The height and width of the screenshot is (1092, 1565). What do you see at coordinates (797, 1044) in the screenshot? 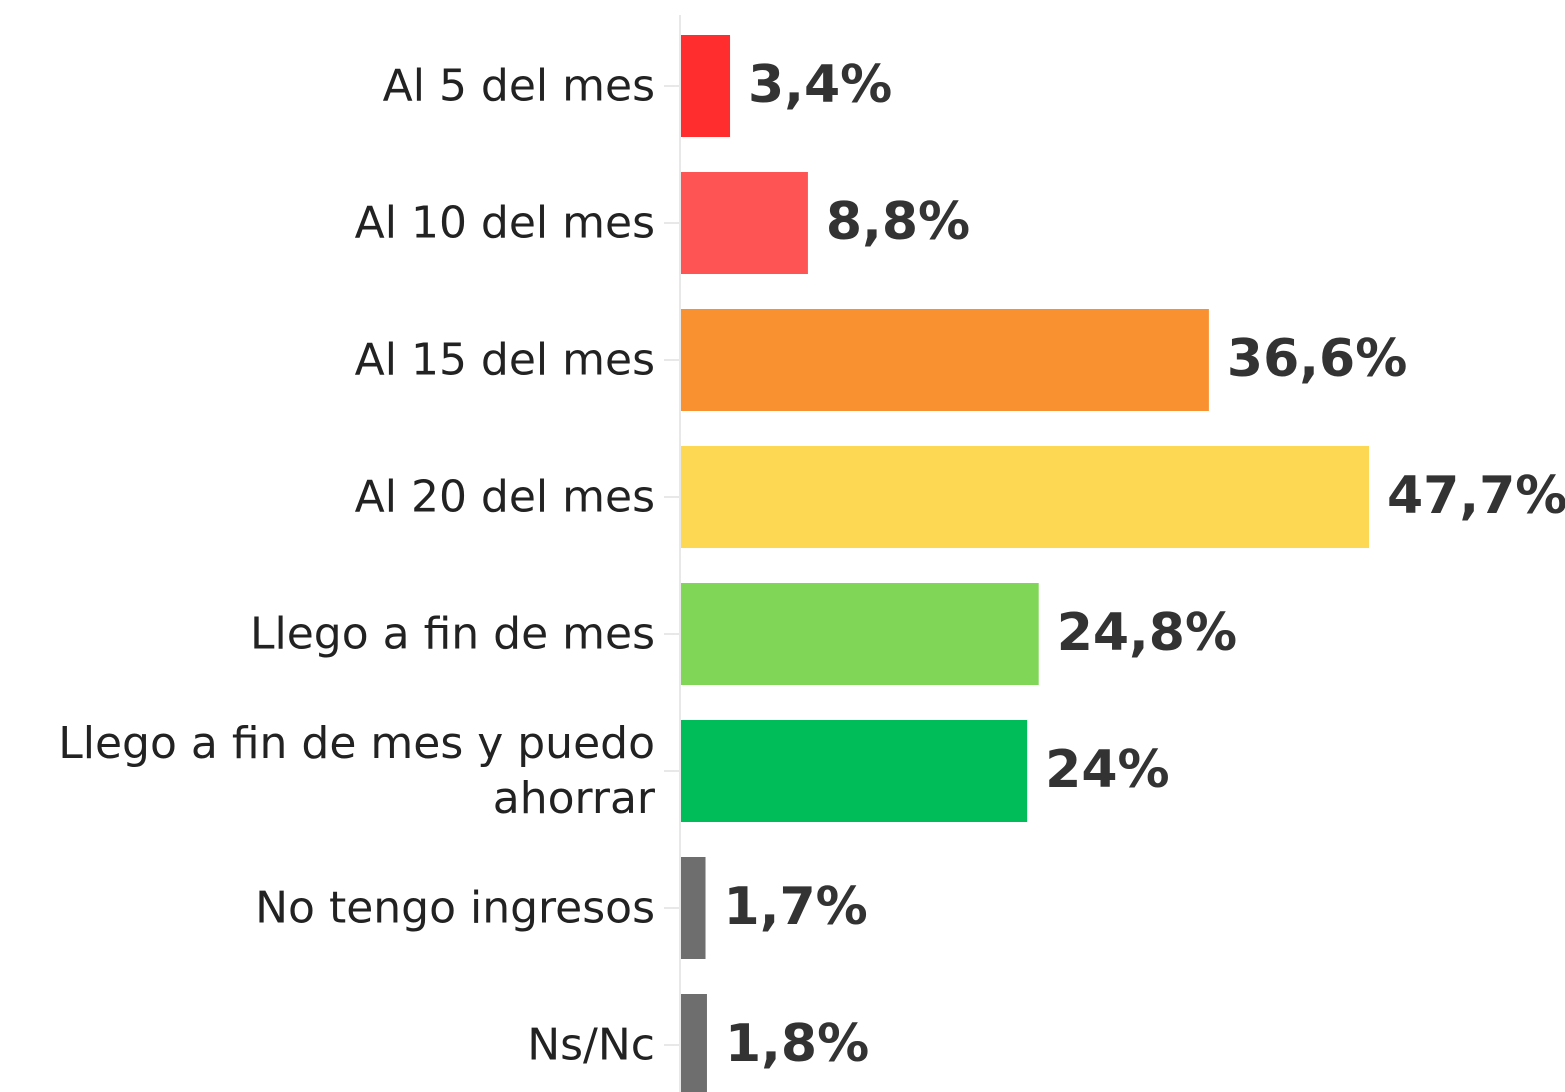
I see `value-label: 1,8%` at bounding box center [797, 1044].